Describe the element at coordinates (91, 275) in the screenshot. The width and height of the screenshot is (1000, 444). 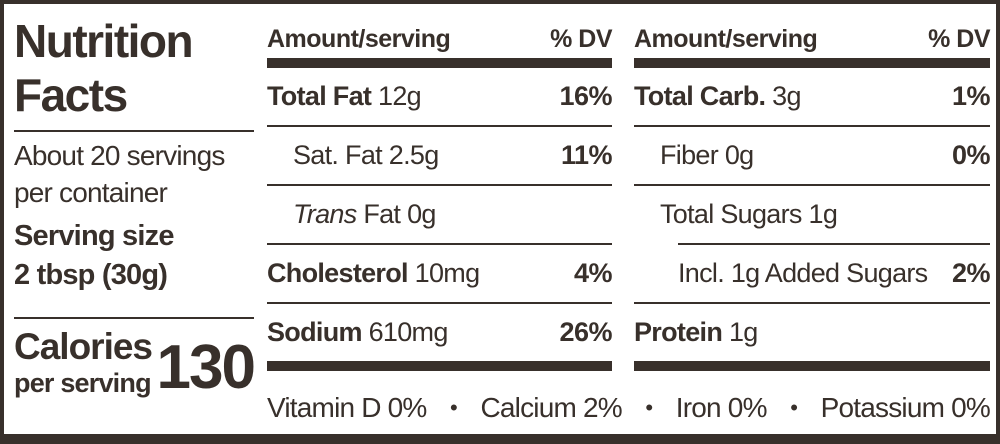
I see `serving-size-line2: 2 tbsp (30g)` at that location.